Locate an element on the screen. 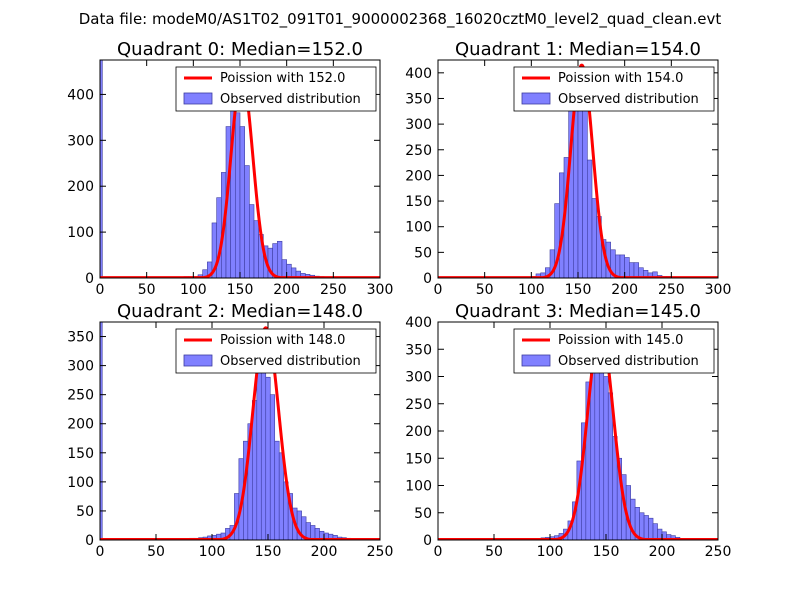 The width and height of the screenshot is (800, 600). axes-frame is located at coordinates (240, 431).